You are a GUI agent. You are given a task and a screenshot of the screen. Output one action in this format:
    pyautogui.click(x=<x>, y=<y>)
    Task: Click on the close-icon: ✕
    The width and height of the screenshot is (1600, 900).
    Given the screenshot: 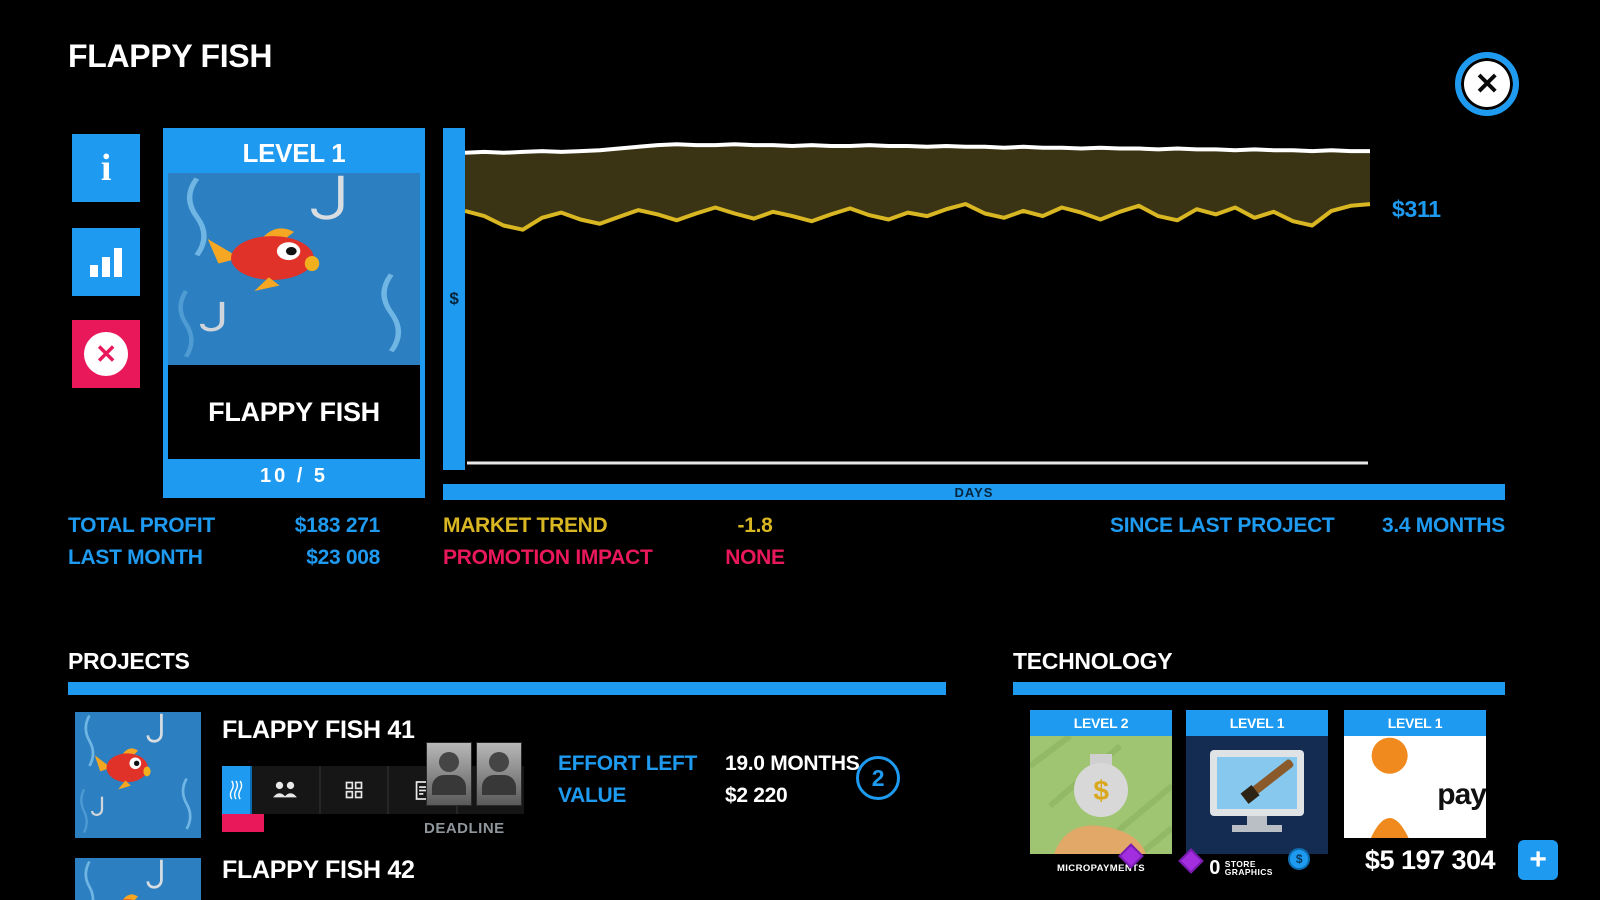 What is the action you would take?
    pyautogui.click(x=1487, y=84)
    